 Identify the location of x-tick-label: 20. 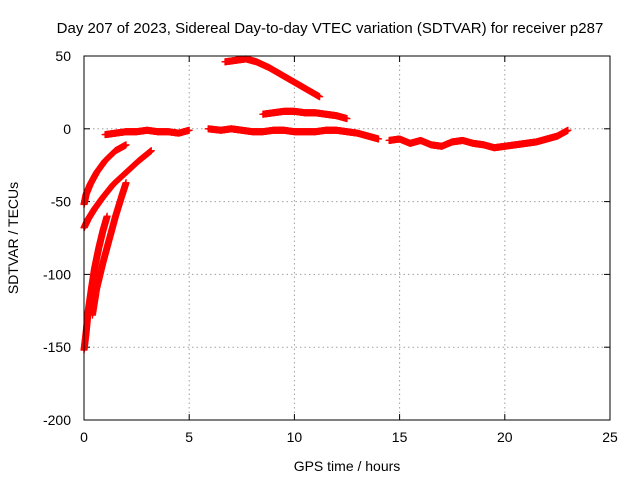
(505, 437).